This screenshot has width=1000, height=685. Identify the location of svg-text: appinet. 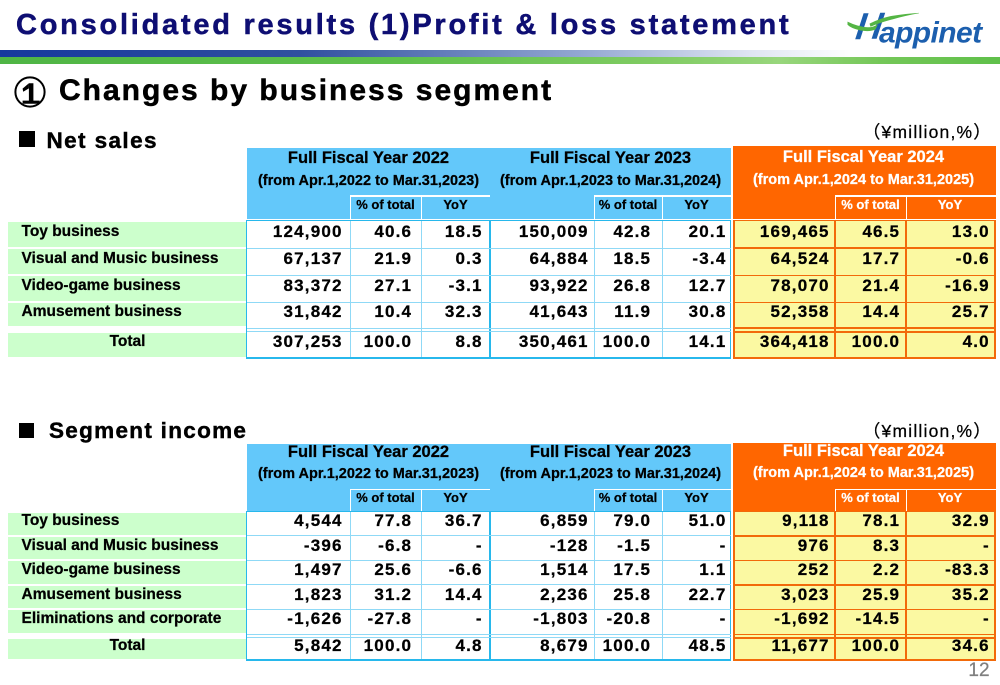
(931, 33).